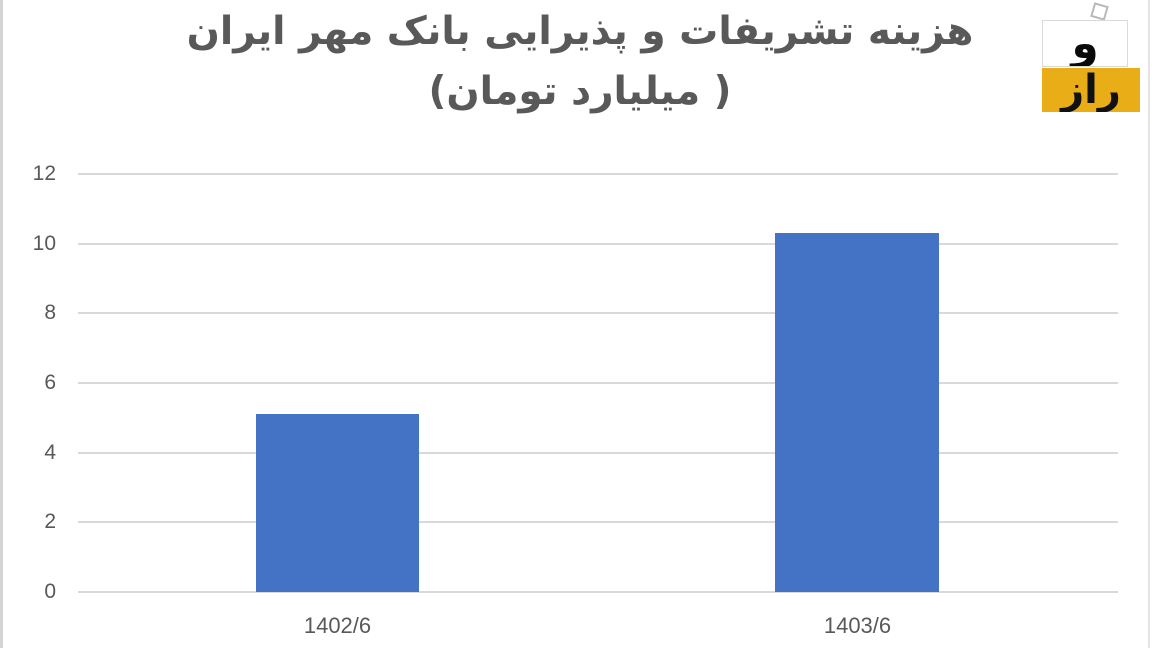 This screenshot has width=1152, height=648. What do you see at coordinates (1, 324) in the screenshot?
I see `left-edge-border` at bounding box center [1, 324].